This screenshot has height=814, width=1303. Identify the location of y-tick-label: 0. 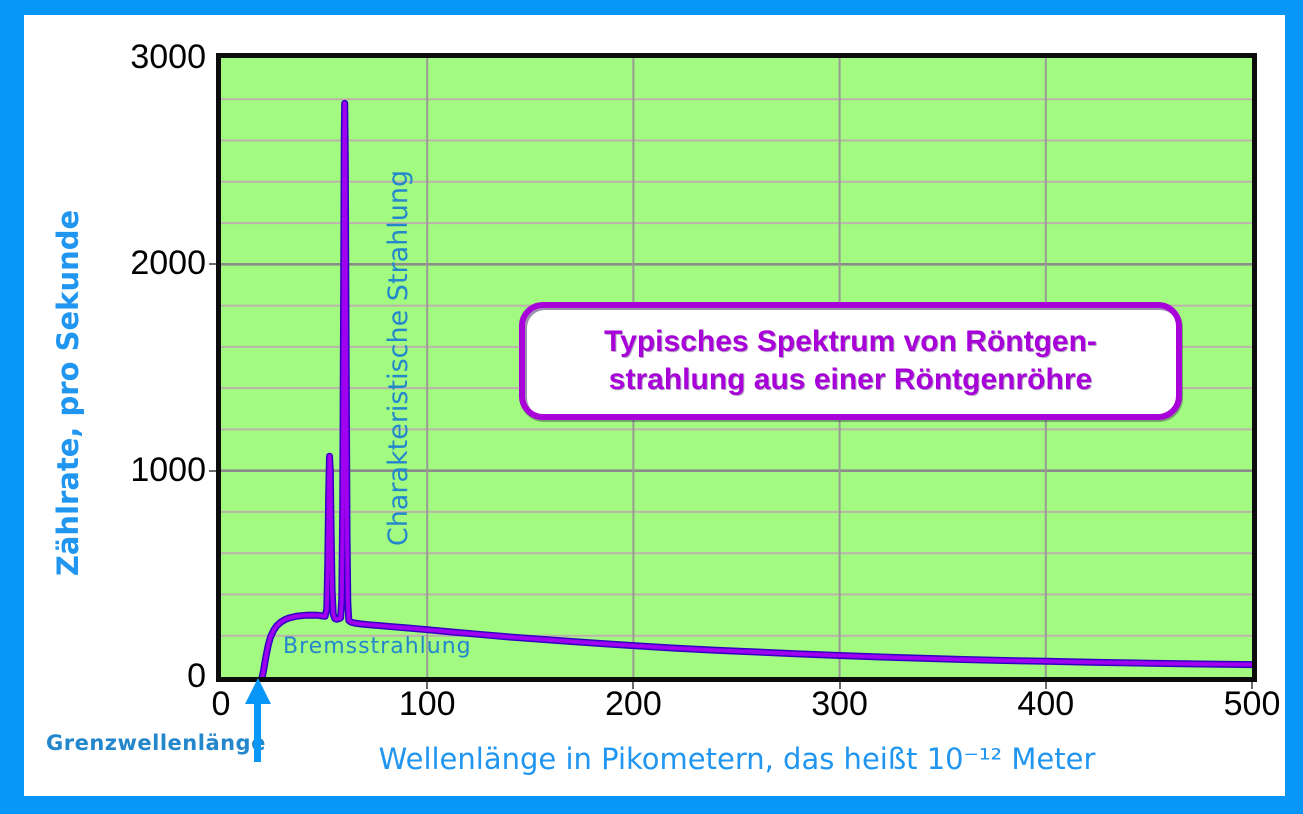
(196, 676).